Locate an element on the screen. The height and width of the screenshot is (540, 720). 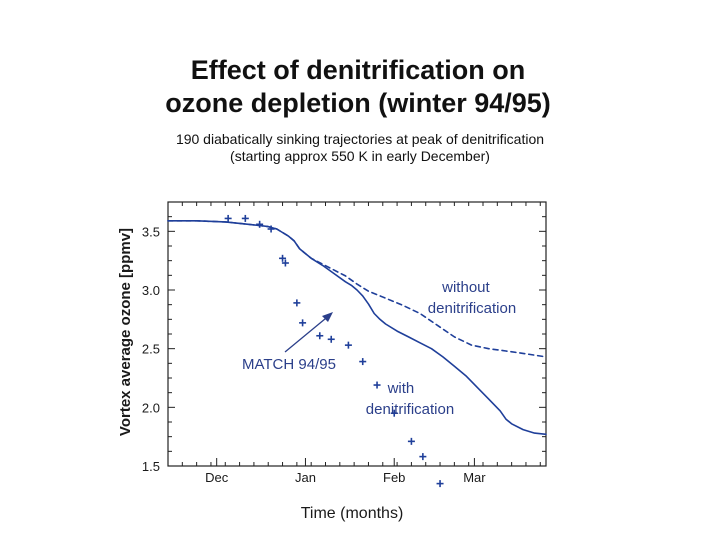
annotation-with-line-1: with is located at coordinates (401, 388).